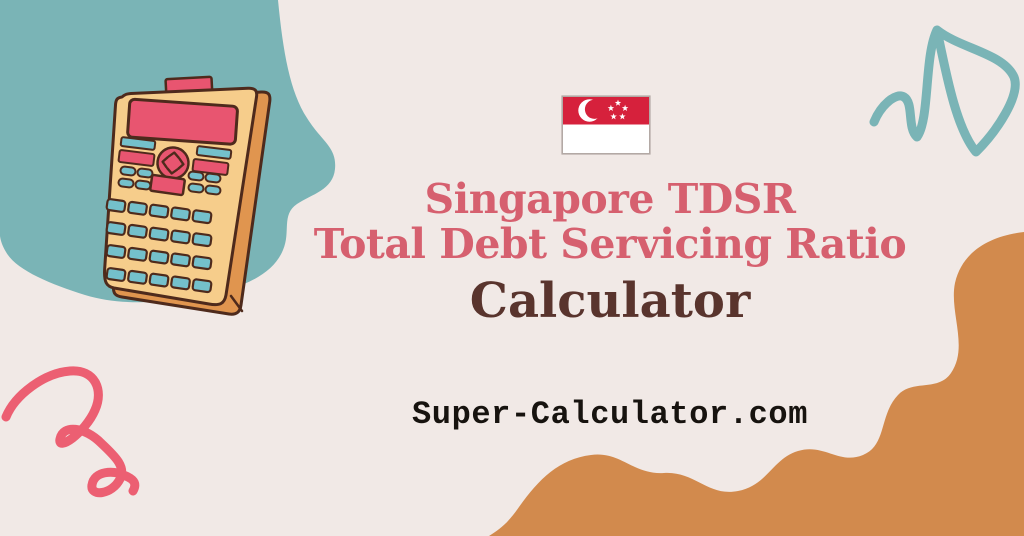 The height and width of the screenshot is (536, 1024). What do you see at coordinates (70, 432) in the screenshot?
I see `pink-squiggle-icon` at bounding box center [70, 432].